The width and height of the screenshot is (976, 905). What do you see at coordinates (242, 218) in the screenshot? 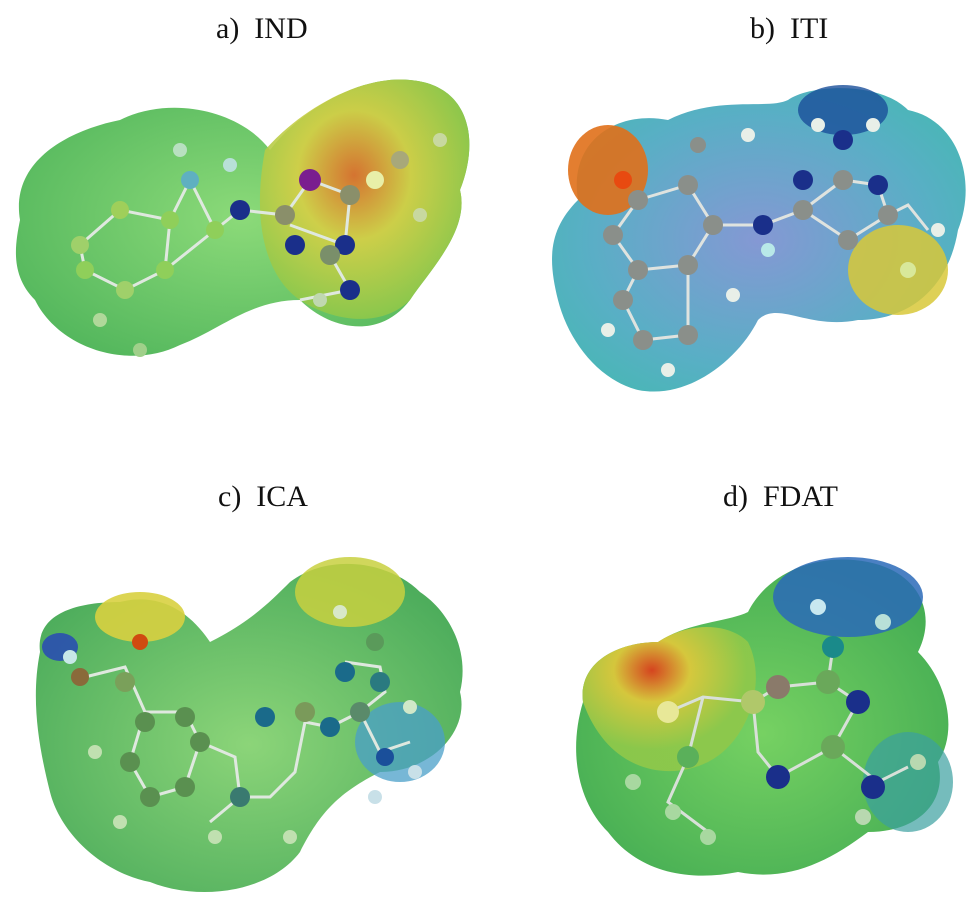
I see `ind-molecule-image` at bounding box center [242, 218].